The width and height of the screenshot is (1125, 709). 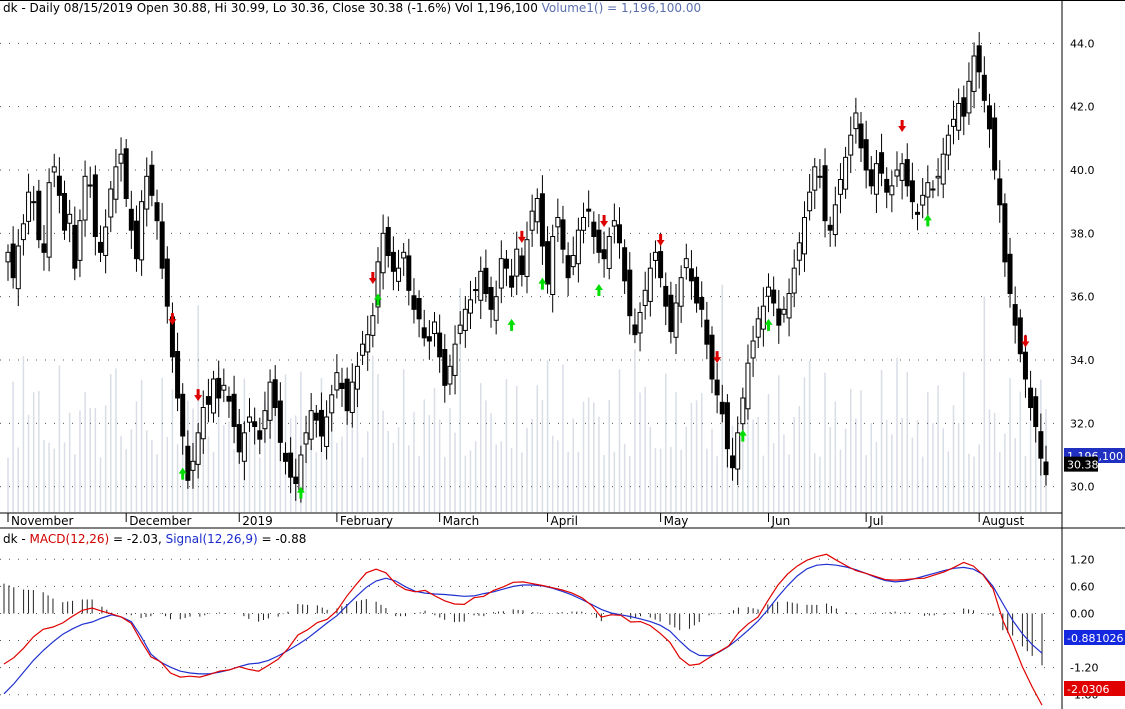 What do you see at coordinates (1082, 265) in the screenshot?
I see `price-axis-labels: 44.0 42.0 40.0 38.0 36.0 34.0 32.0 30.0` at bounding box center [1082, 265].